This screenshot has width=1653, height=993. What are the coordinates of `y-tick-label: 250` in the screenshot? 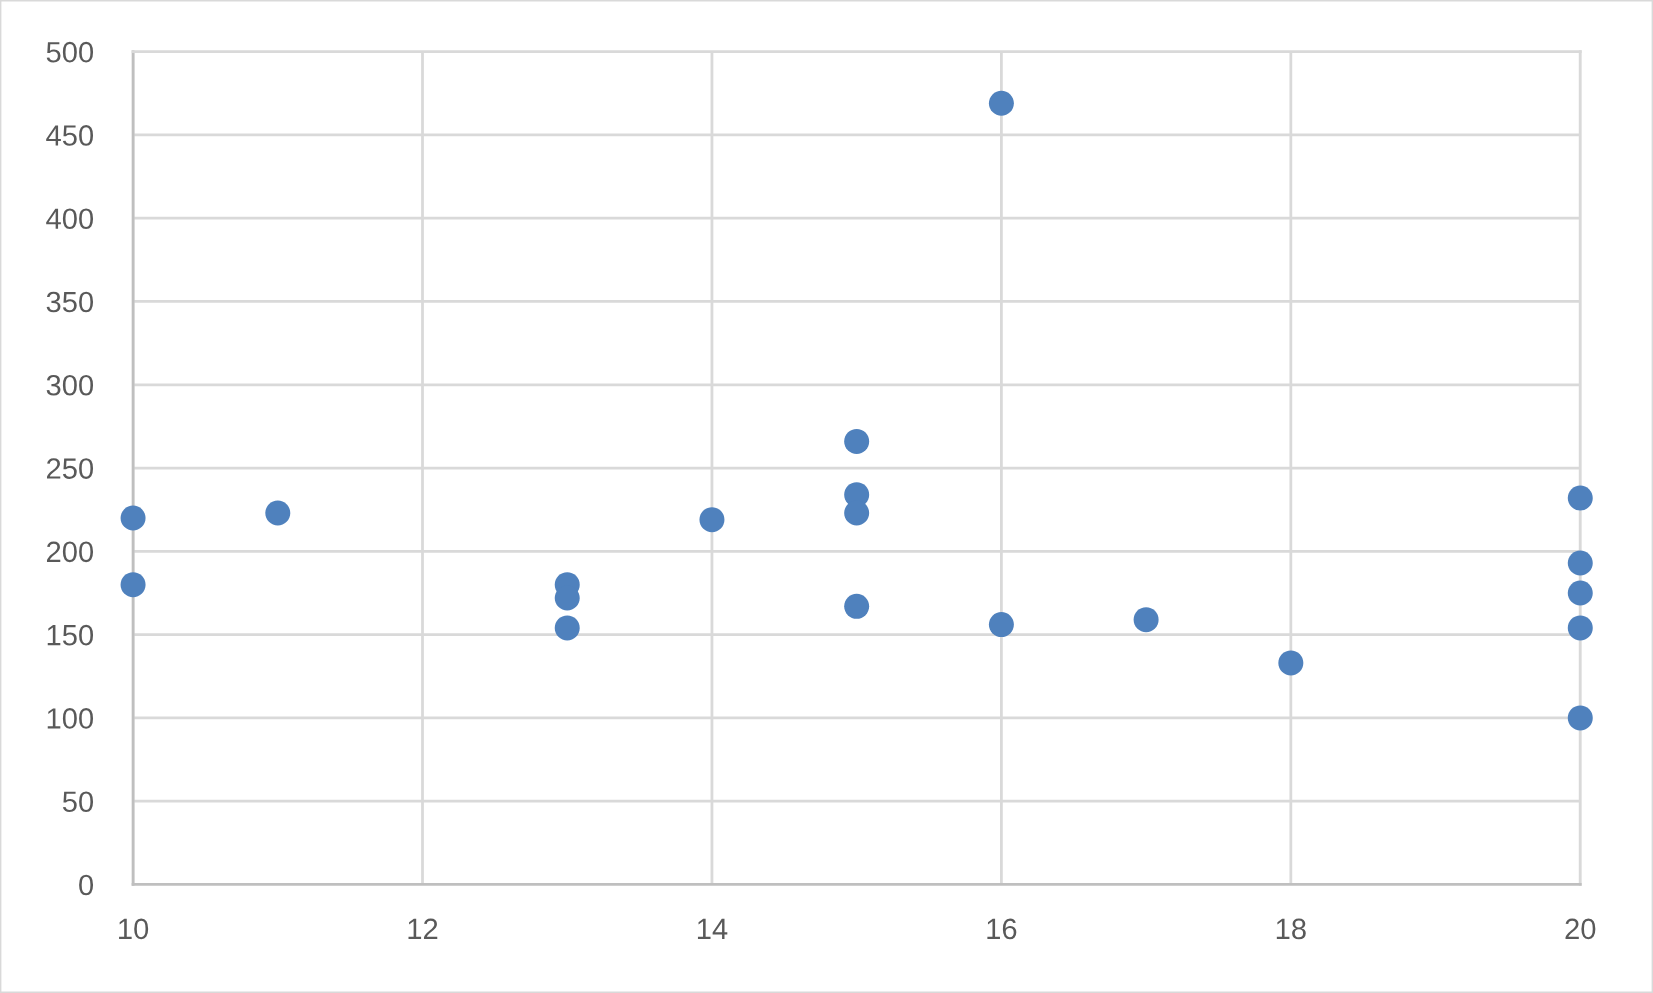 It's located at (70, 468).